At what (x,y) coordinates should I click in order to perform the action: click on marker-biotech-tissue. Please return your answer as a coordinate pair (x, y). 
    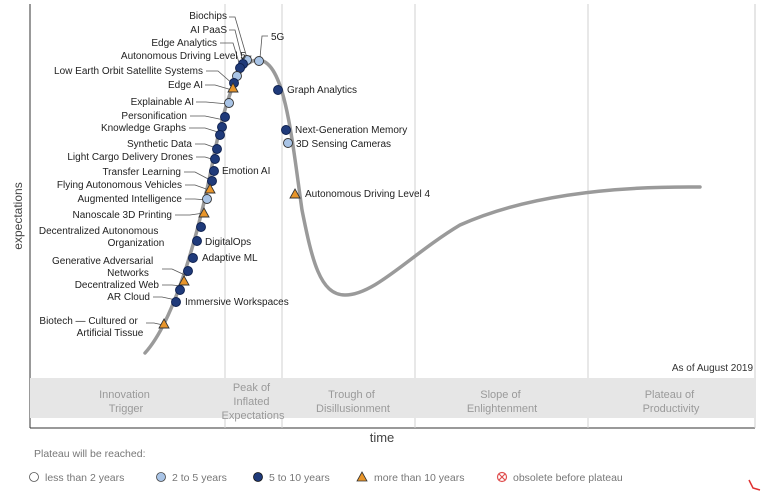
    Looking at the image, I should click on (164, 323).